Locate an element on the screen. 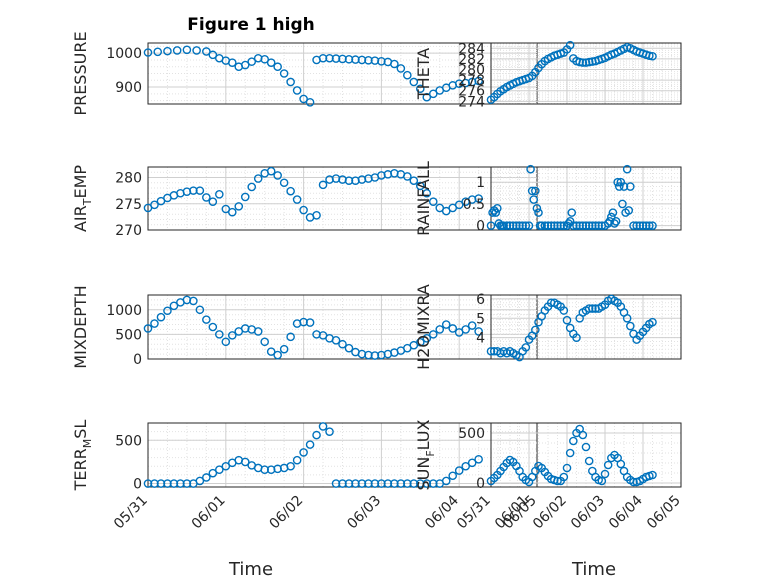  y-tick-label: 4 is located at coordinates (480, 339).